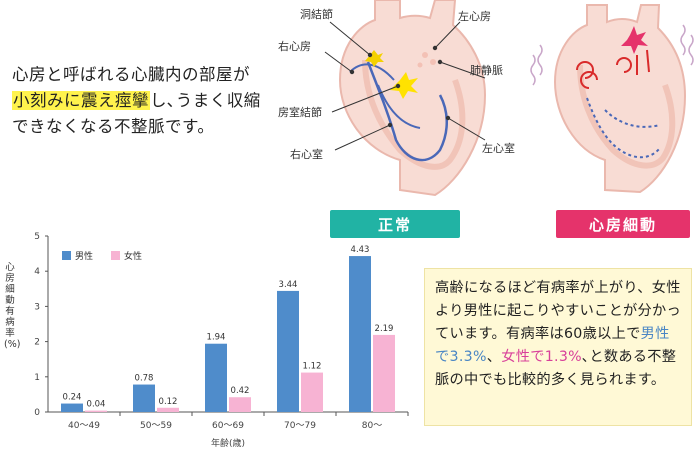 This screenshot has height=450, width=700. What do you see at coordinates (81, 100) in the screenshot?
I see `intro-highlight: 小刻みに震え痙攣` at bounding box center [81, 100].